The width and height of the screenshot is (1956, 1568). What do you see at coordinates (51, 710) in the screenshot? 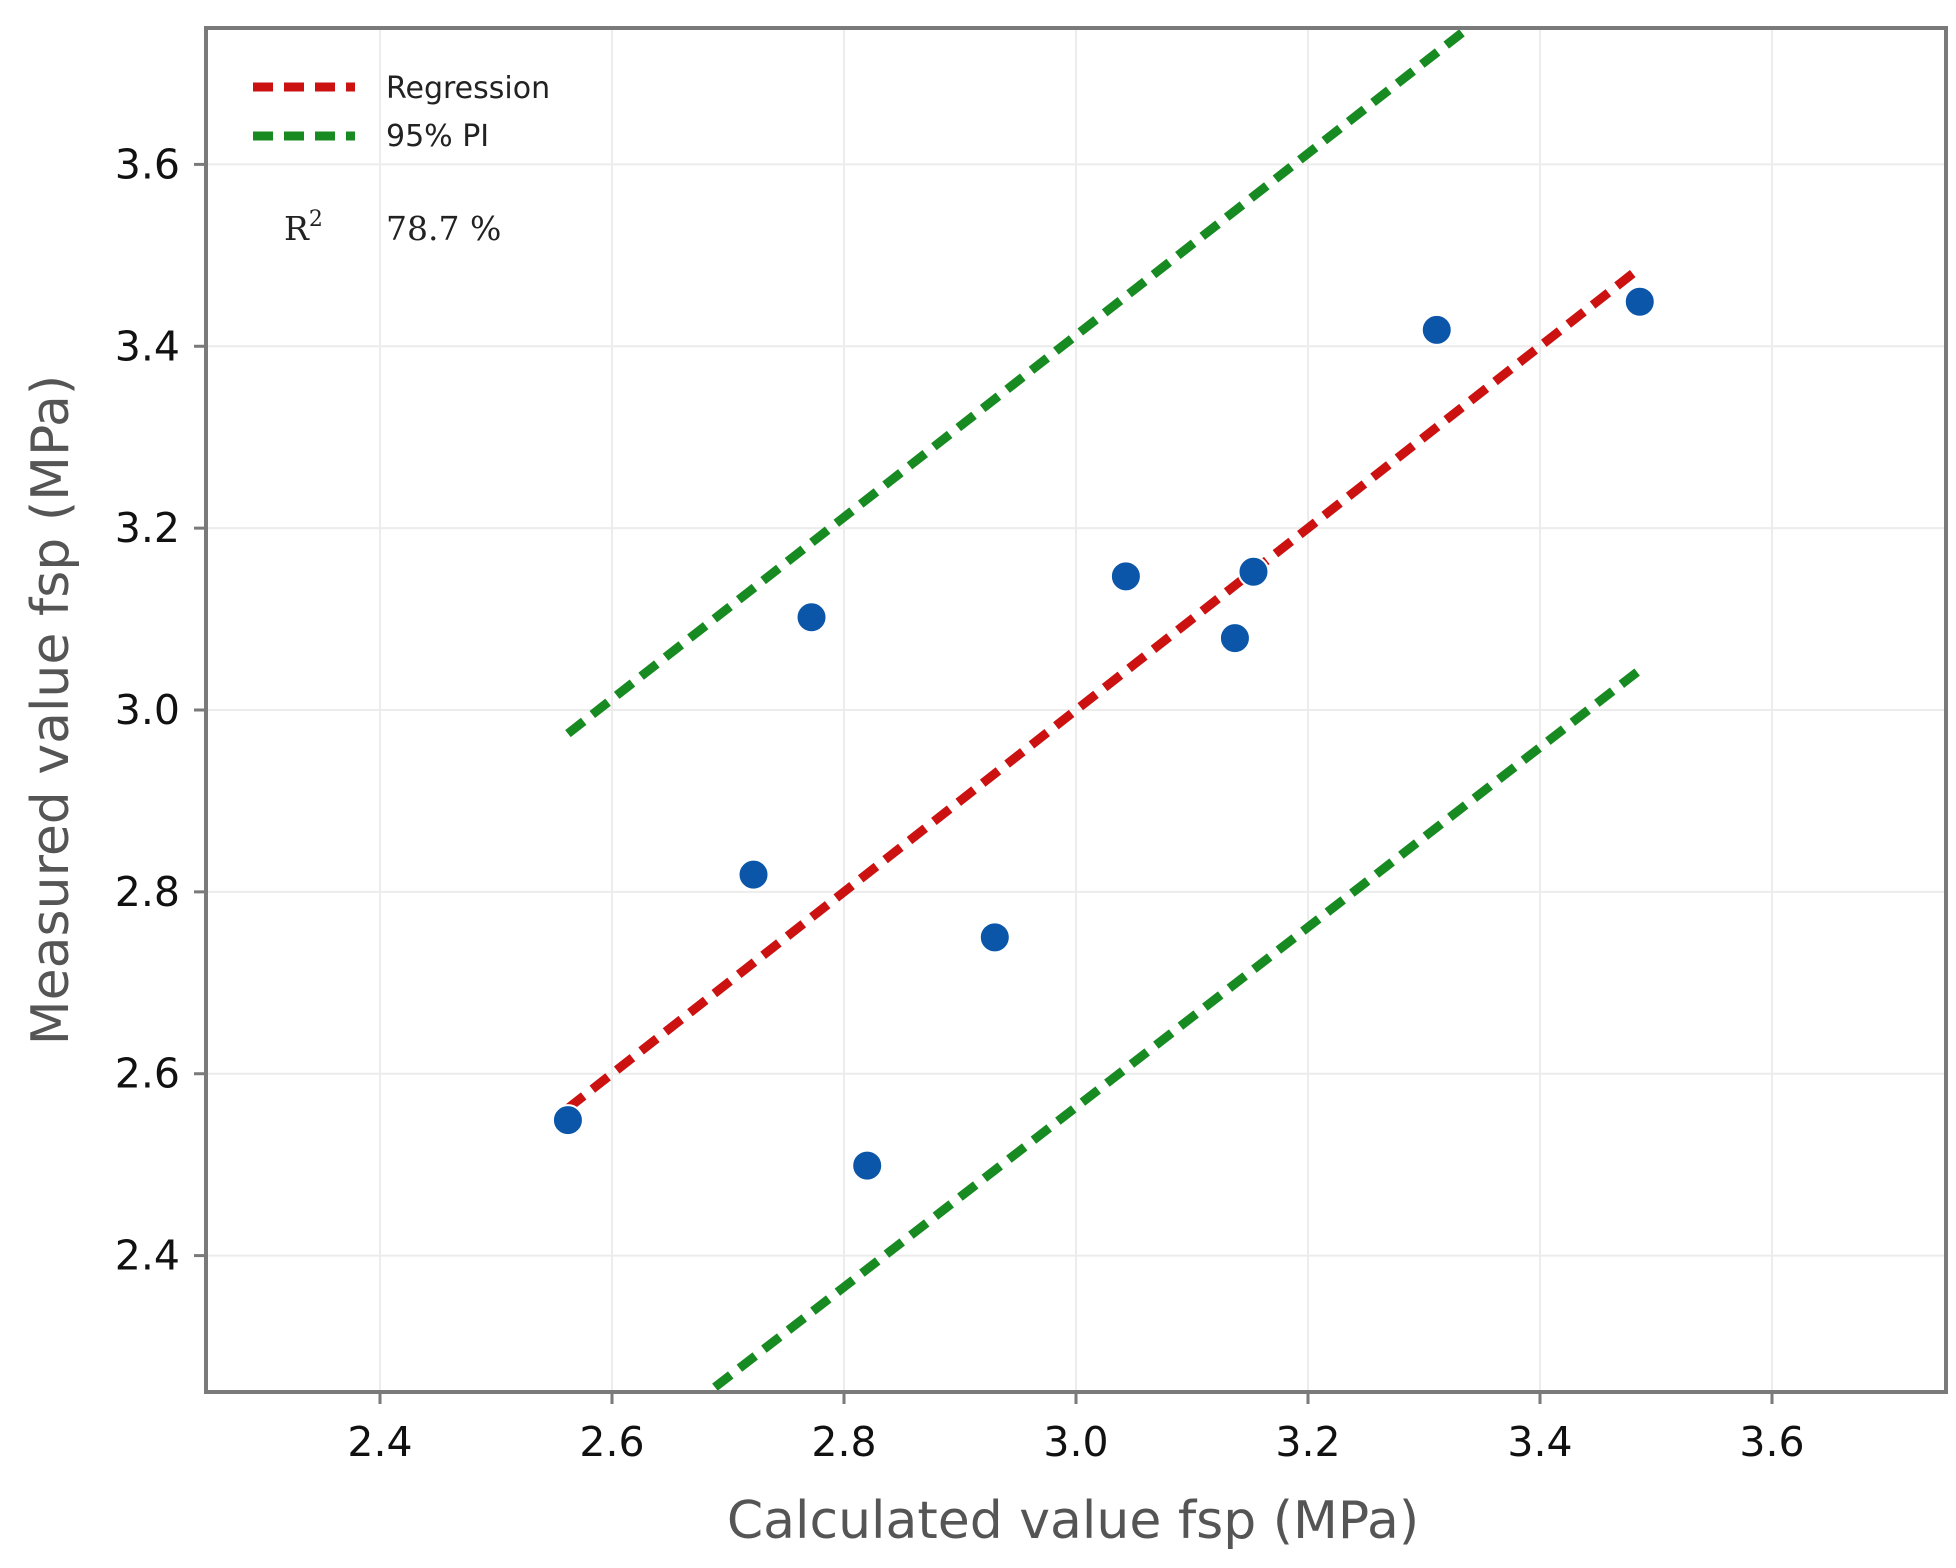
I see `y-axis-title: Measured value fsp (MPa)` at bounding box center [51, 710].